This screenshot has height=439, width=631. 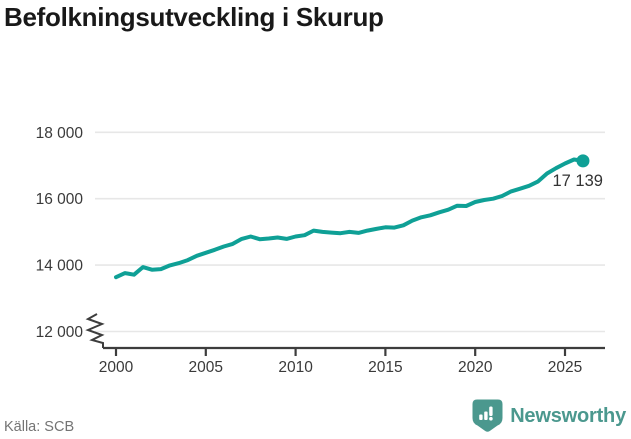 I want to click on newsworthy-wordmark: Newsworthy, so click(x=568, y=415).